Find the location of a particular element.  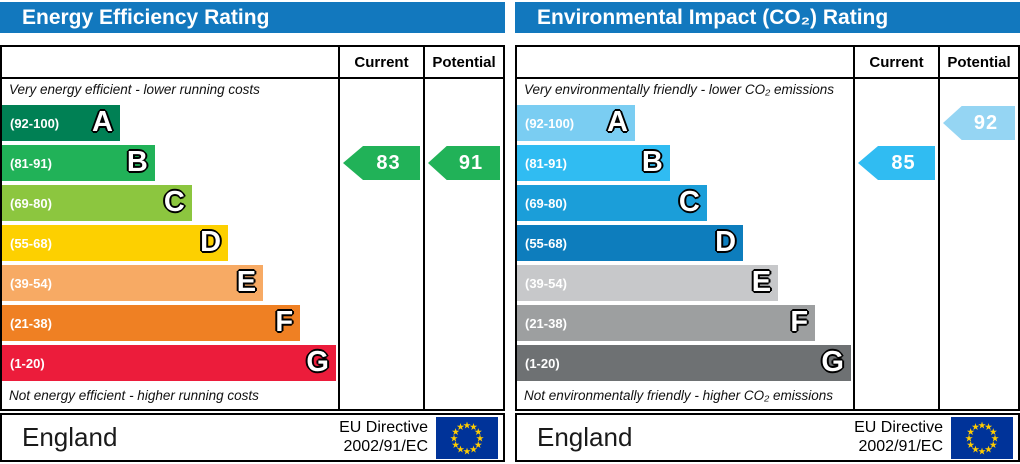

potential-rating-value: 92 is located at coordinates (986, 122).